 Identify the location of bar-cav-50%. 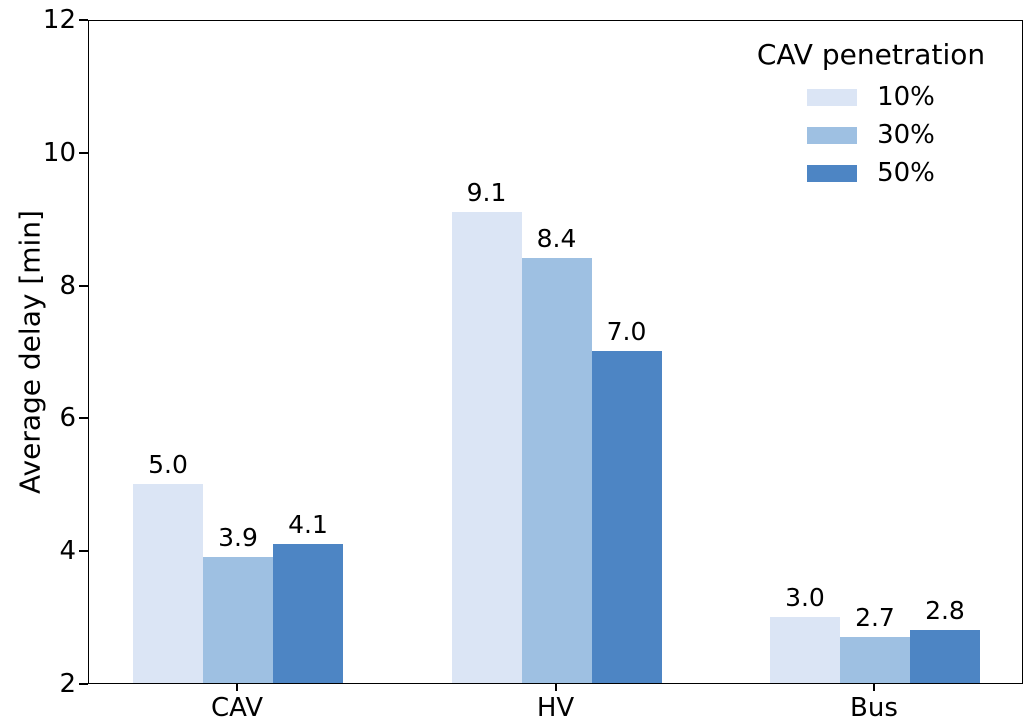
(308, 613).